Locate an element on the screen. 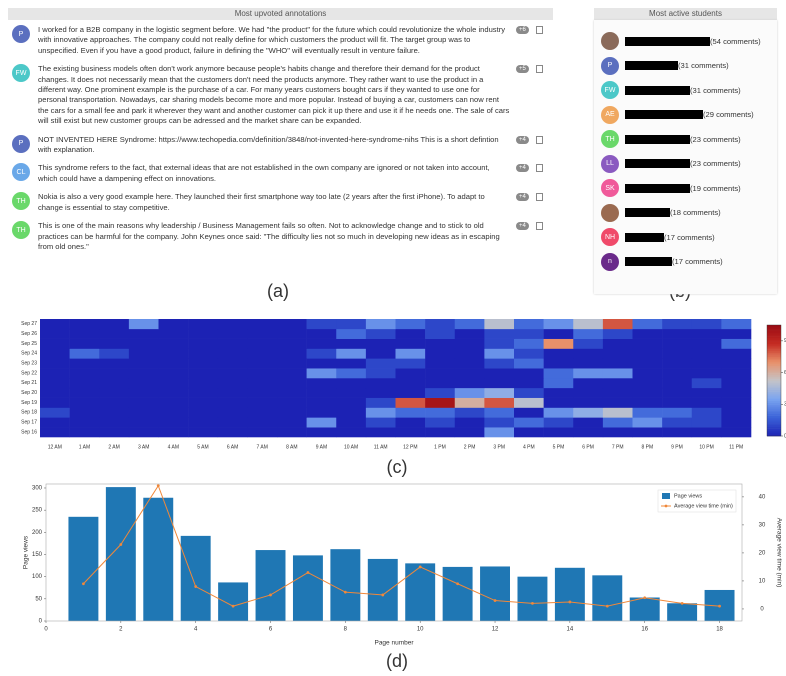 The width and height of the screenshot is (786, 676). x-tick-label: 10 PM is located at coordinates (706, 447).